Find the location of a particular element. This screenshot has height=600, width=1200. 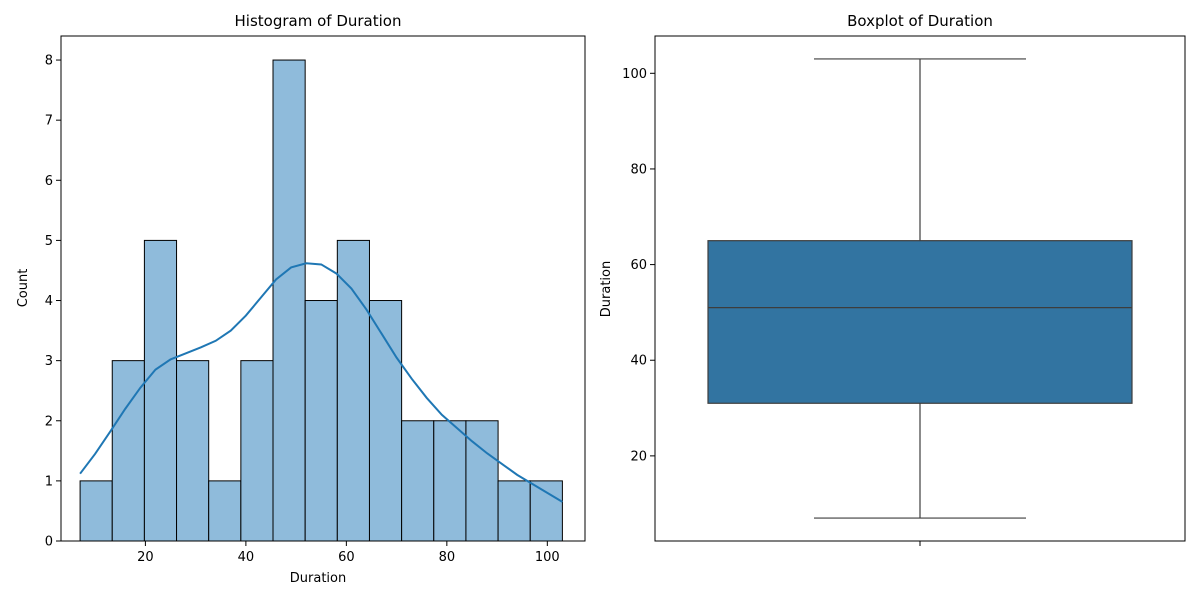

histogram-y-tick-label: 6 is located at coordinates (49, 181).